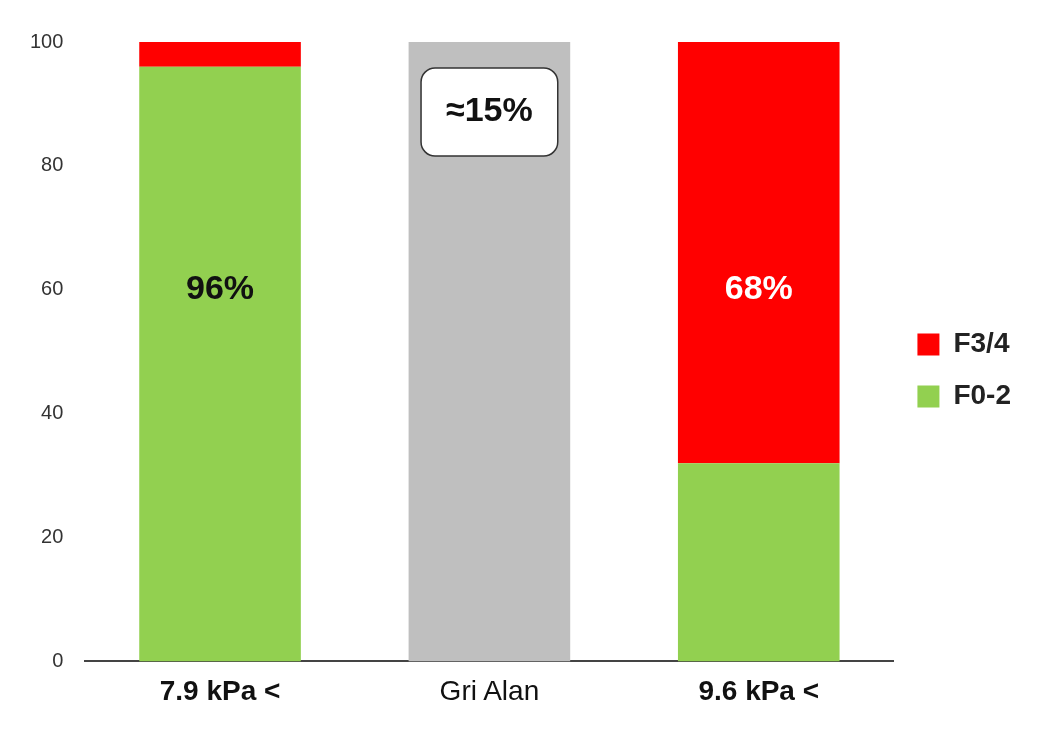 Image resolution: width=1049 pixels, height=731 pixels. What do you see at coordinates (981, 343) in the screenshot?
I see `legend-label: F3/4` at bounding box center [981, 343].